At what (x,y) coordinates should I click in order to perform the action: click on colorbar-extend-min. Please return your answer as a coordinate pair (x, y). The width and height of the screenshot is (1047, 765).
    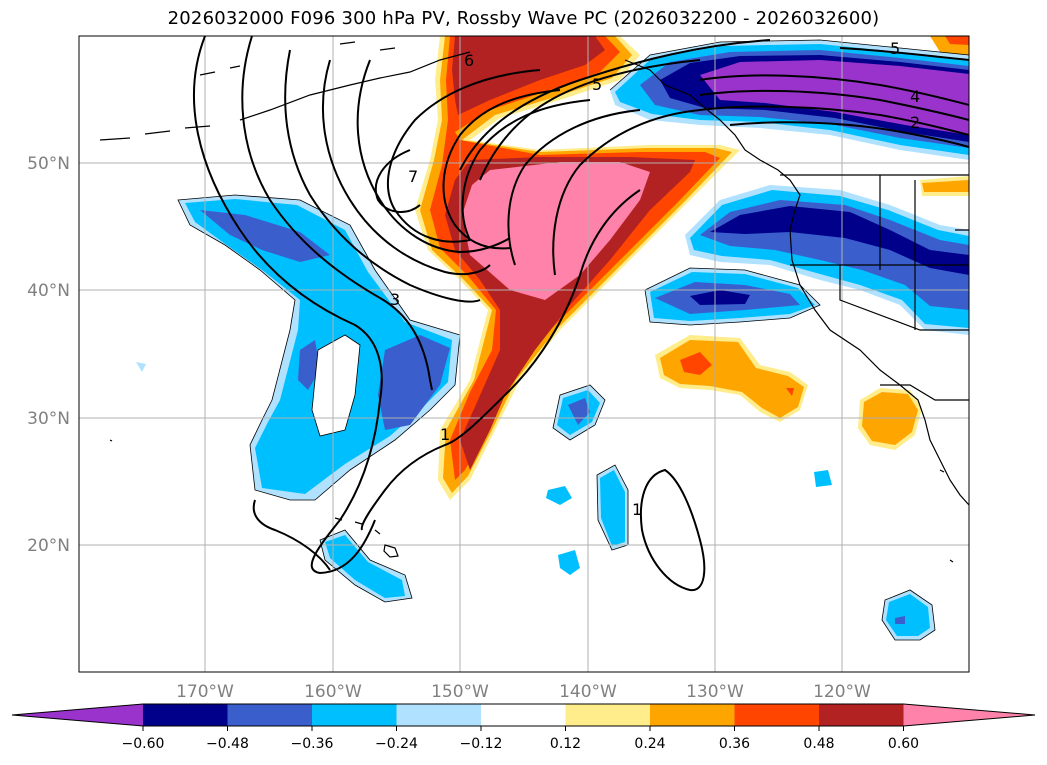
    Looking at the image, I should click on (77, 715).